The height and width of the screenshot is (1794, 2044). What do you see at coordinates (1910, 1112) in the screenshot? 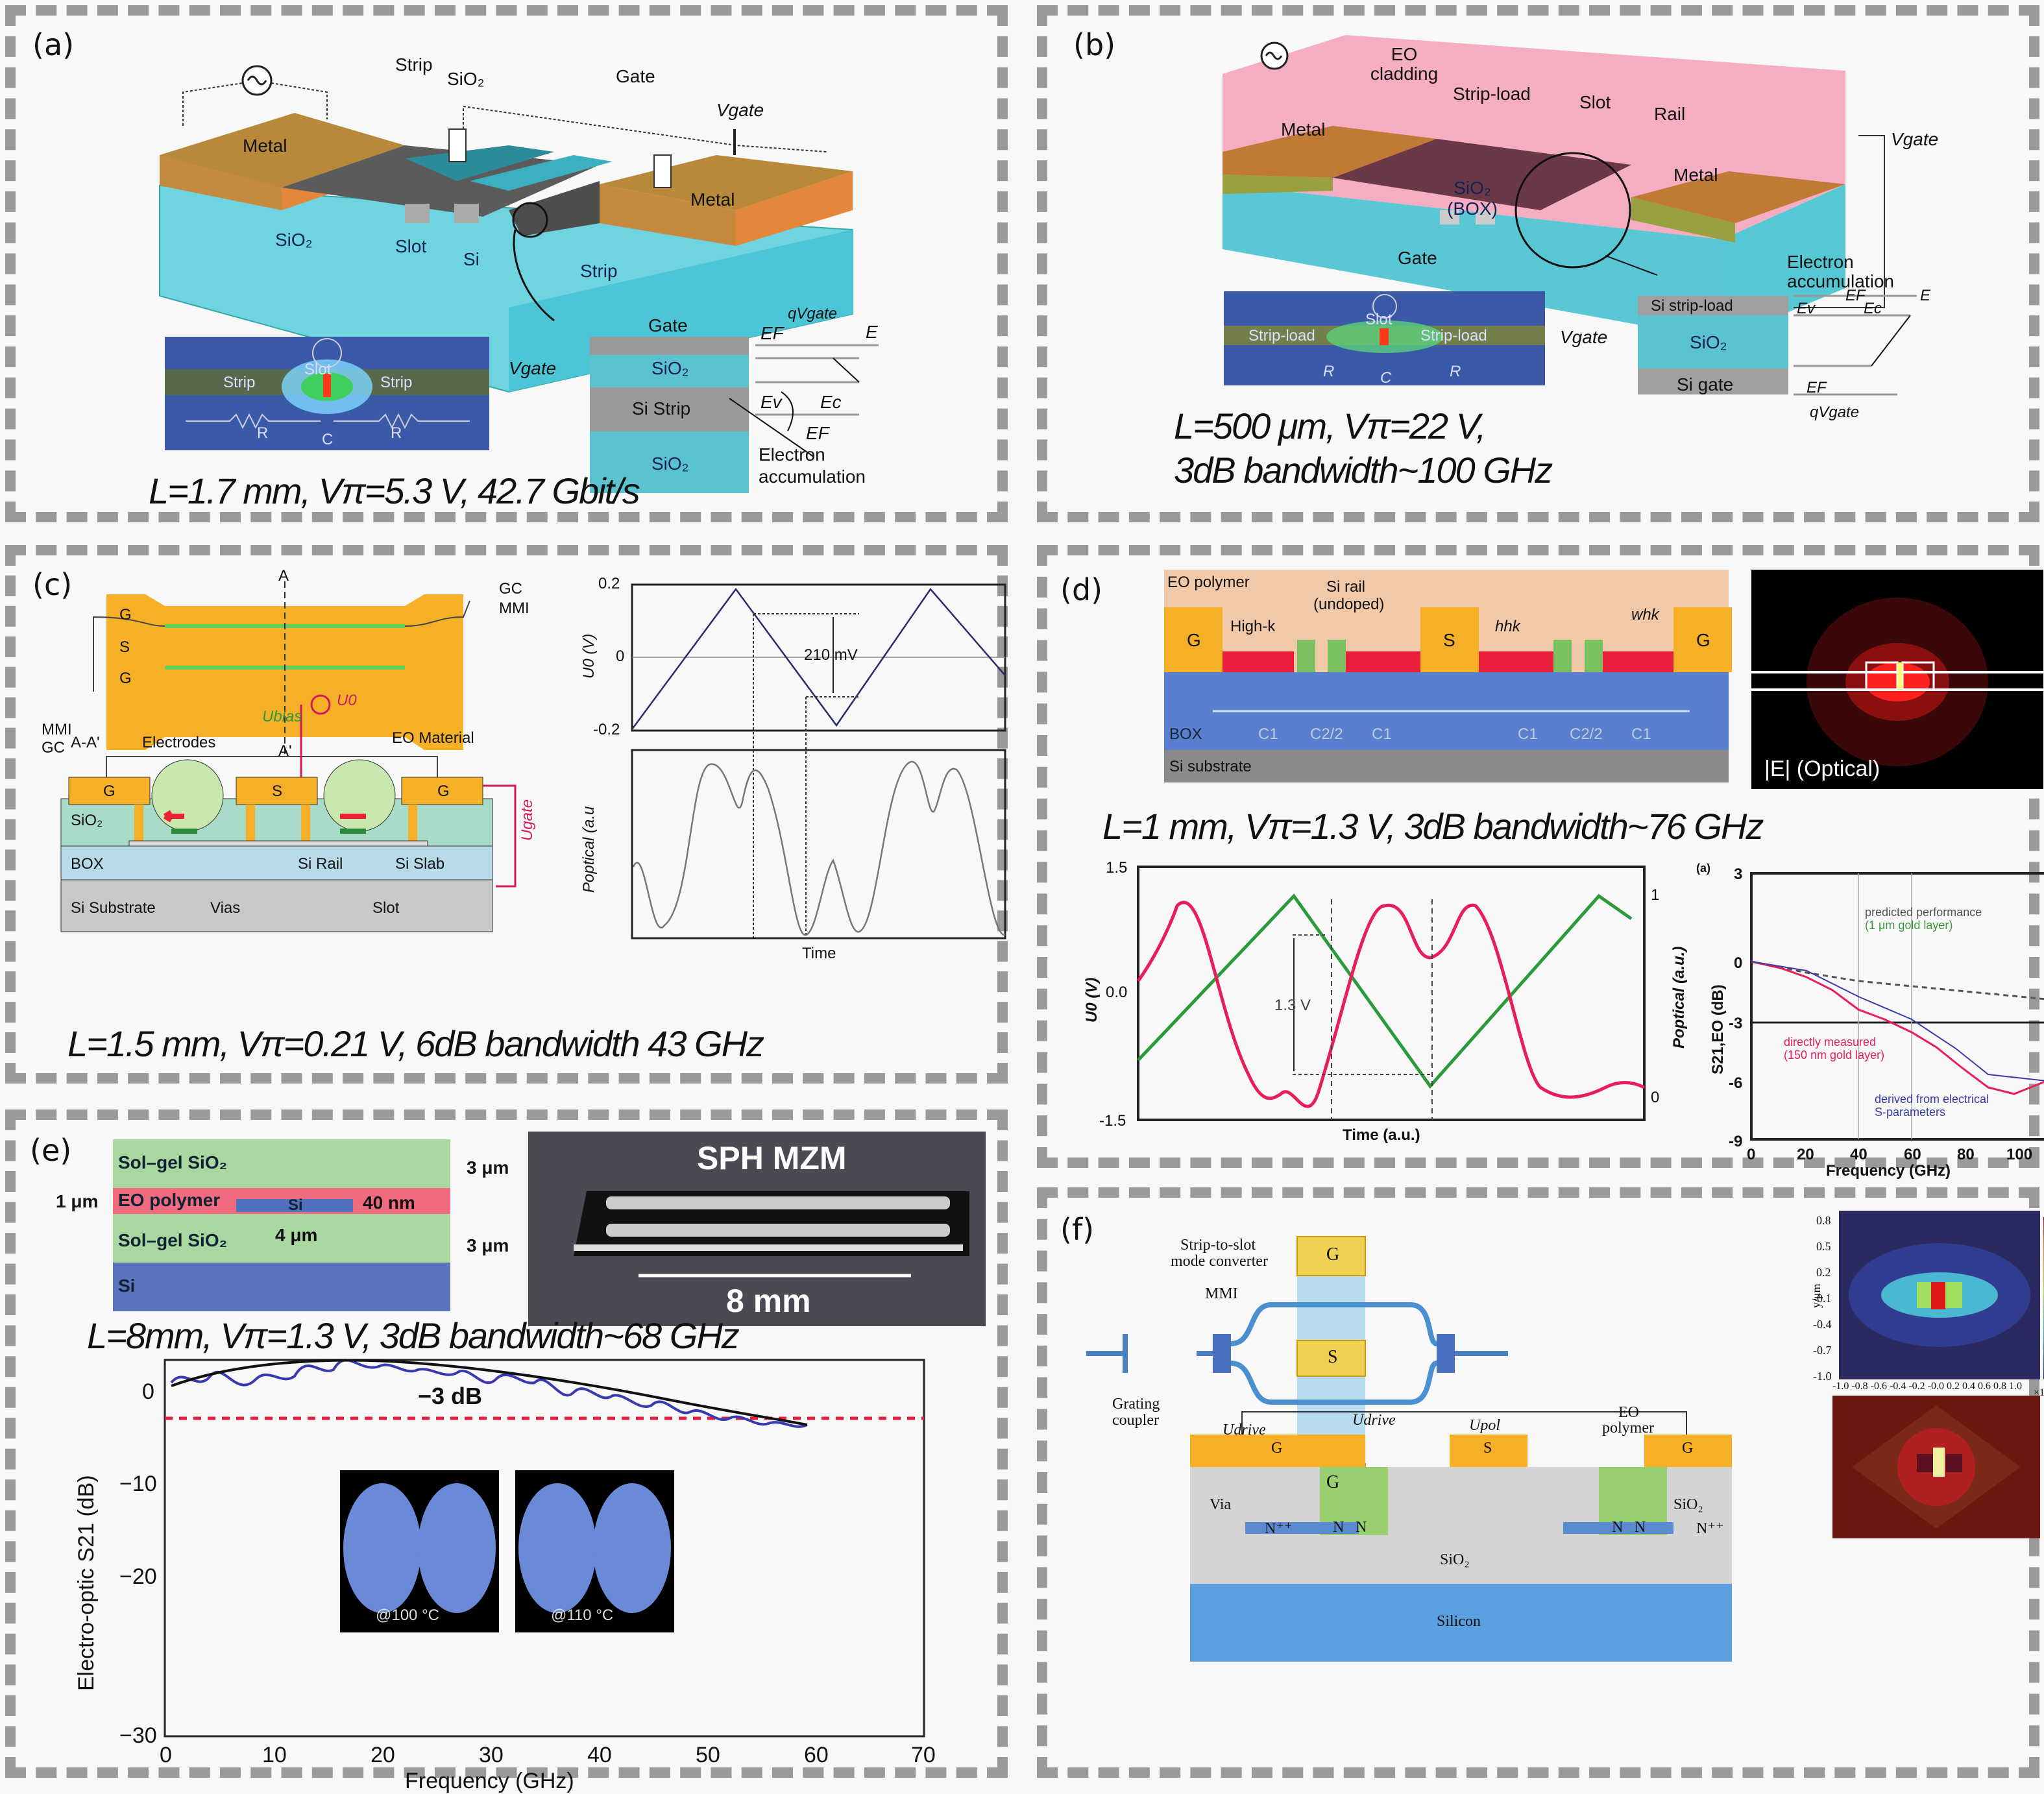
I see `d-freq-legend-derived-2: S-parameters` at bounding box center [1910, 1112].